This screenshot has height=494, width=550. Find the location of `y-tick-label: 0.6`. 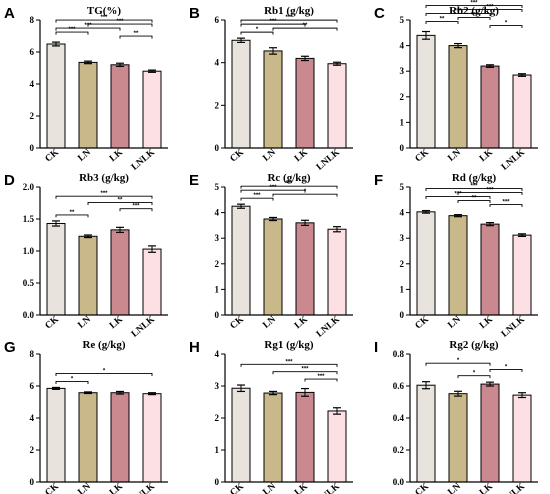

y-tick-label: 0.6 is located at coordinates (399, 386).